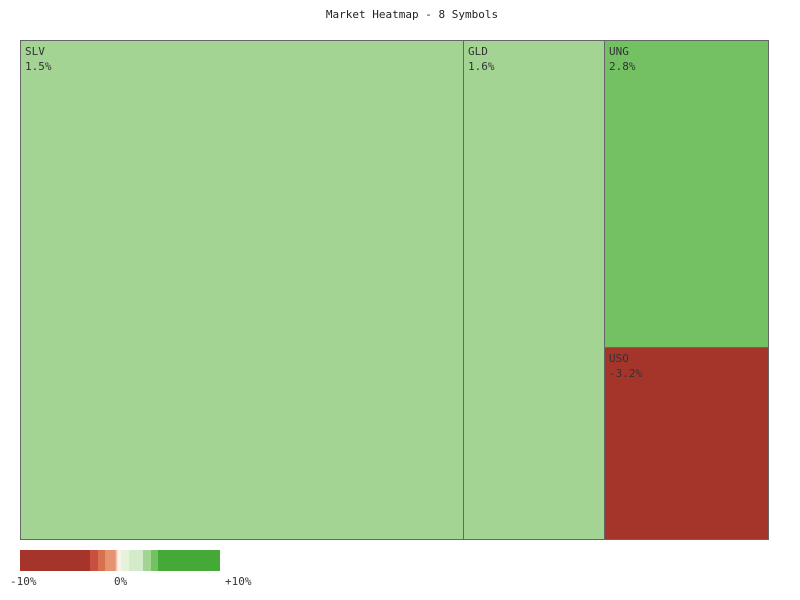 This screenshot has width=800, height=600. I want to click on color-scale-legend, so click(120, 560).